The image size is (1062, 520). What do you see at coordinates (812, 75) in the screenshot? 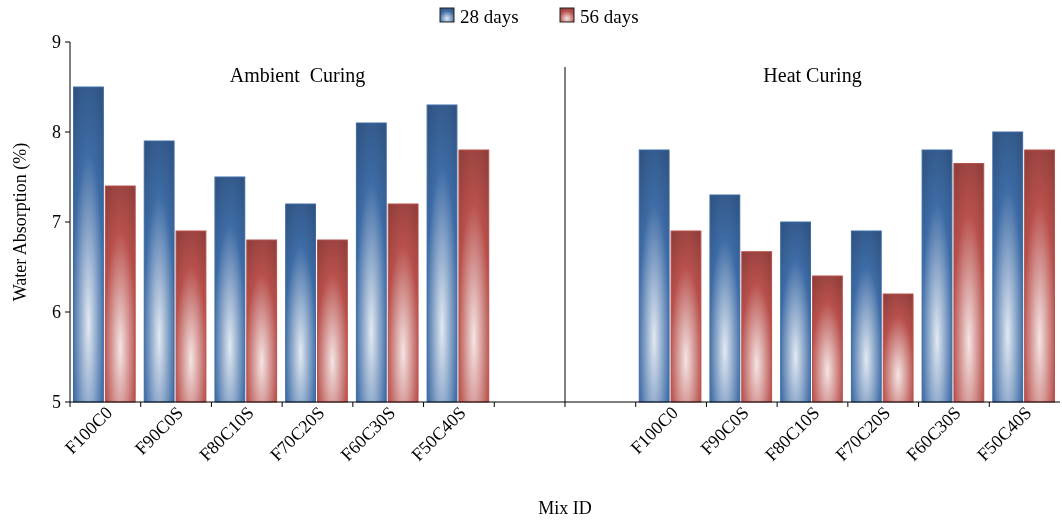
I see `annotation: Heat Curing` at bounding box center [812, 75].